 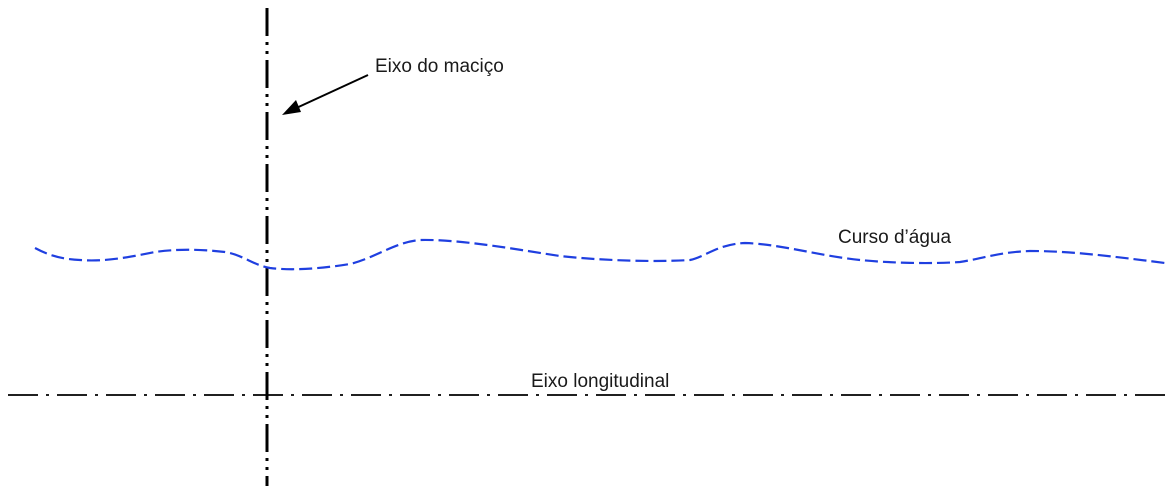 I want to click on dam-axis-label: Eixo do maciço, so click(x=439, y=66).